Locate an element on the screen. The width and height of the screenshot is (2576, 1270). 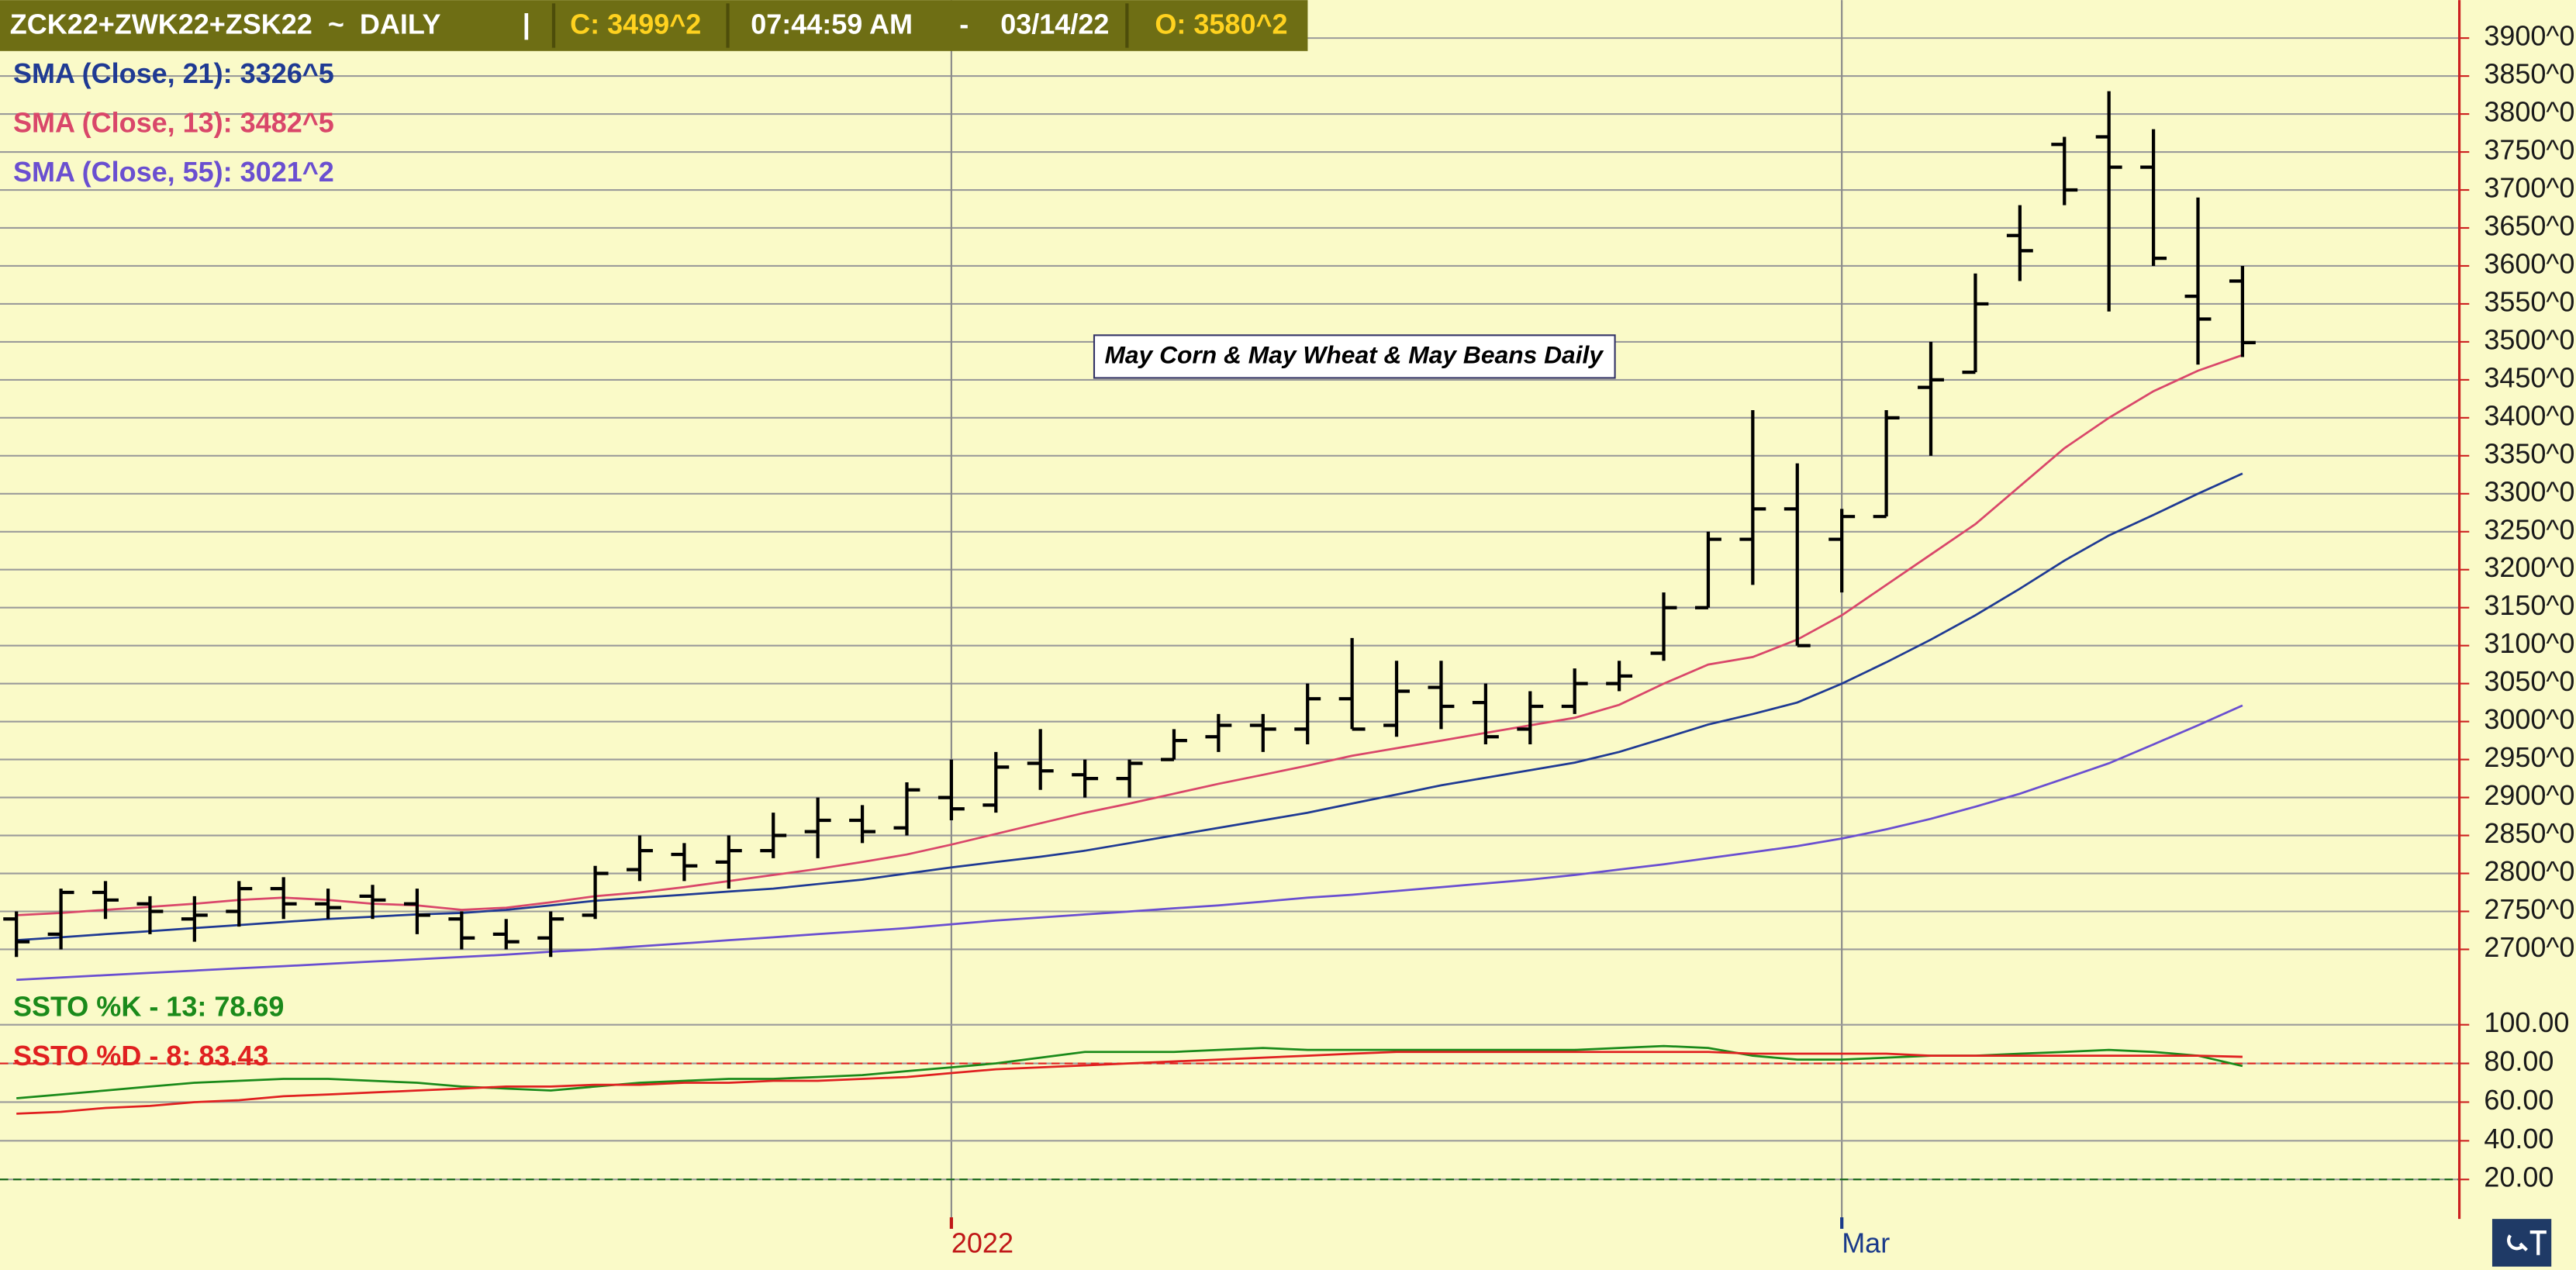
y-tick-label: 3900^0 is located at coordinates (2529, 36).